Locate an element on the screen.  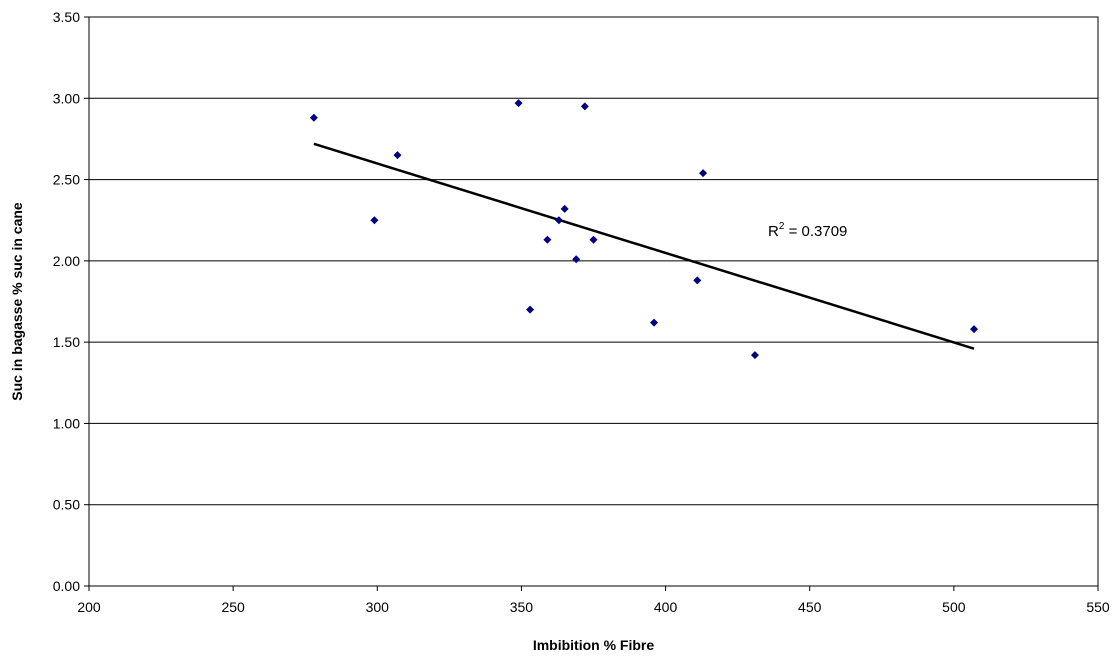
r-squared-annotation: R2 = 0.3709 is located at coordinates (807, 230).